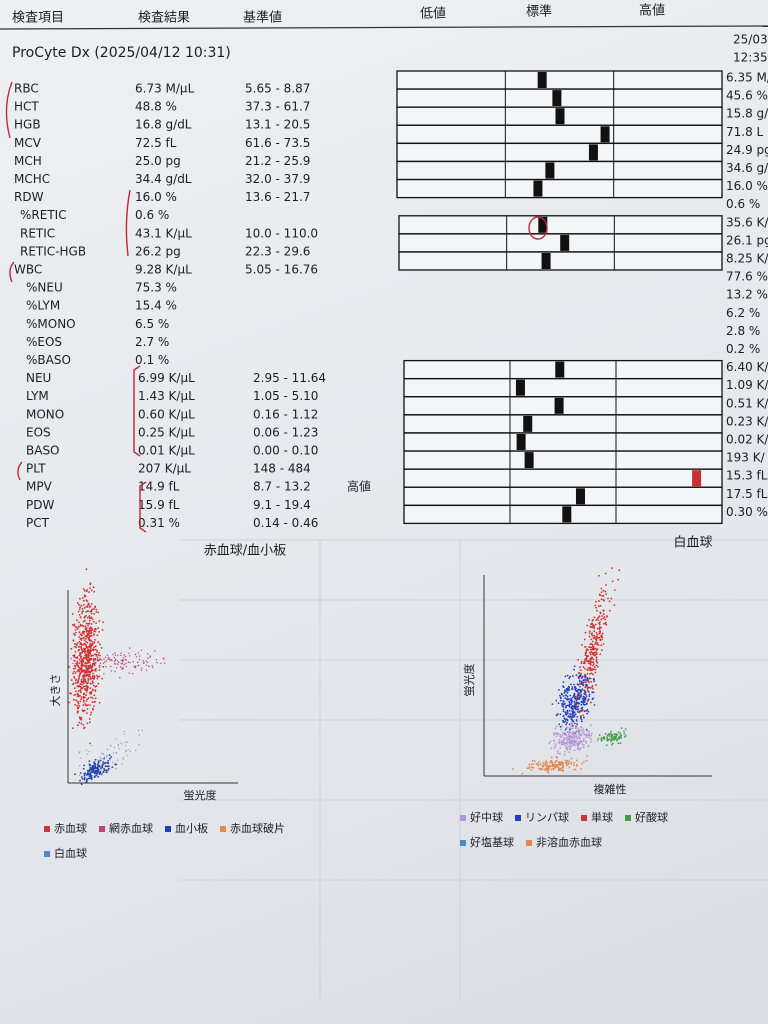  Describe the element at coordinates (651, 817) in the screenshot. I see `legend-label: 好酸球` at that location.